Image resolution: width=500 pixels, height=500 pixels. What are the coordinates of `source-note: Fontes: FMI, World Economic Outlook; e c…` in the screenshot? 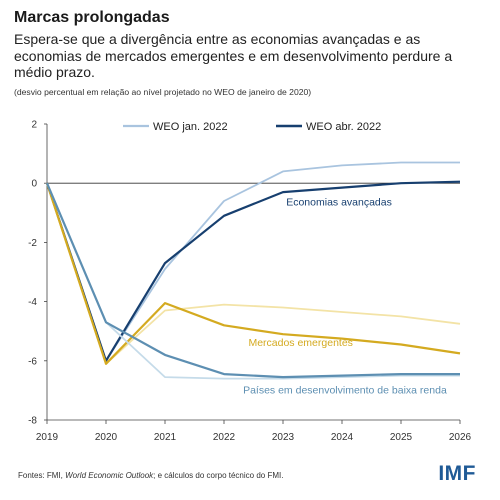 It's located at (150, 475).